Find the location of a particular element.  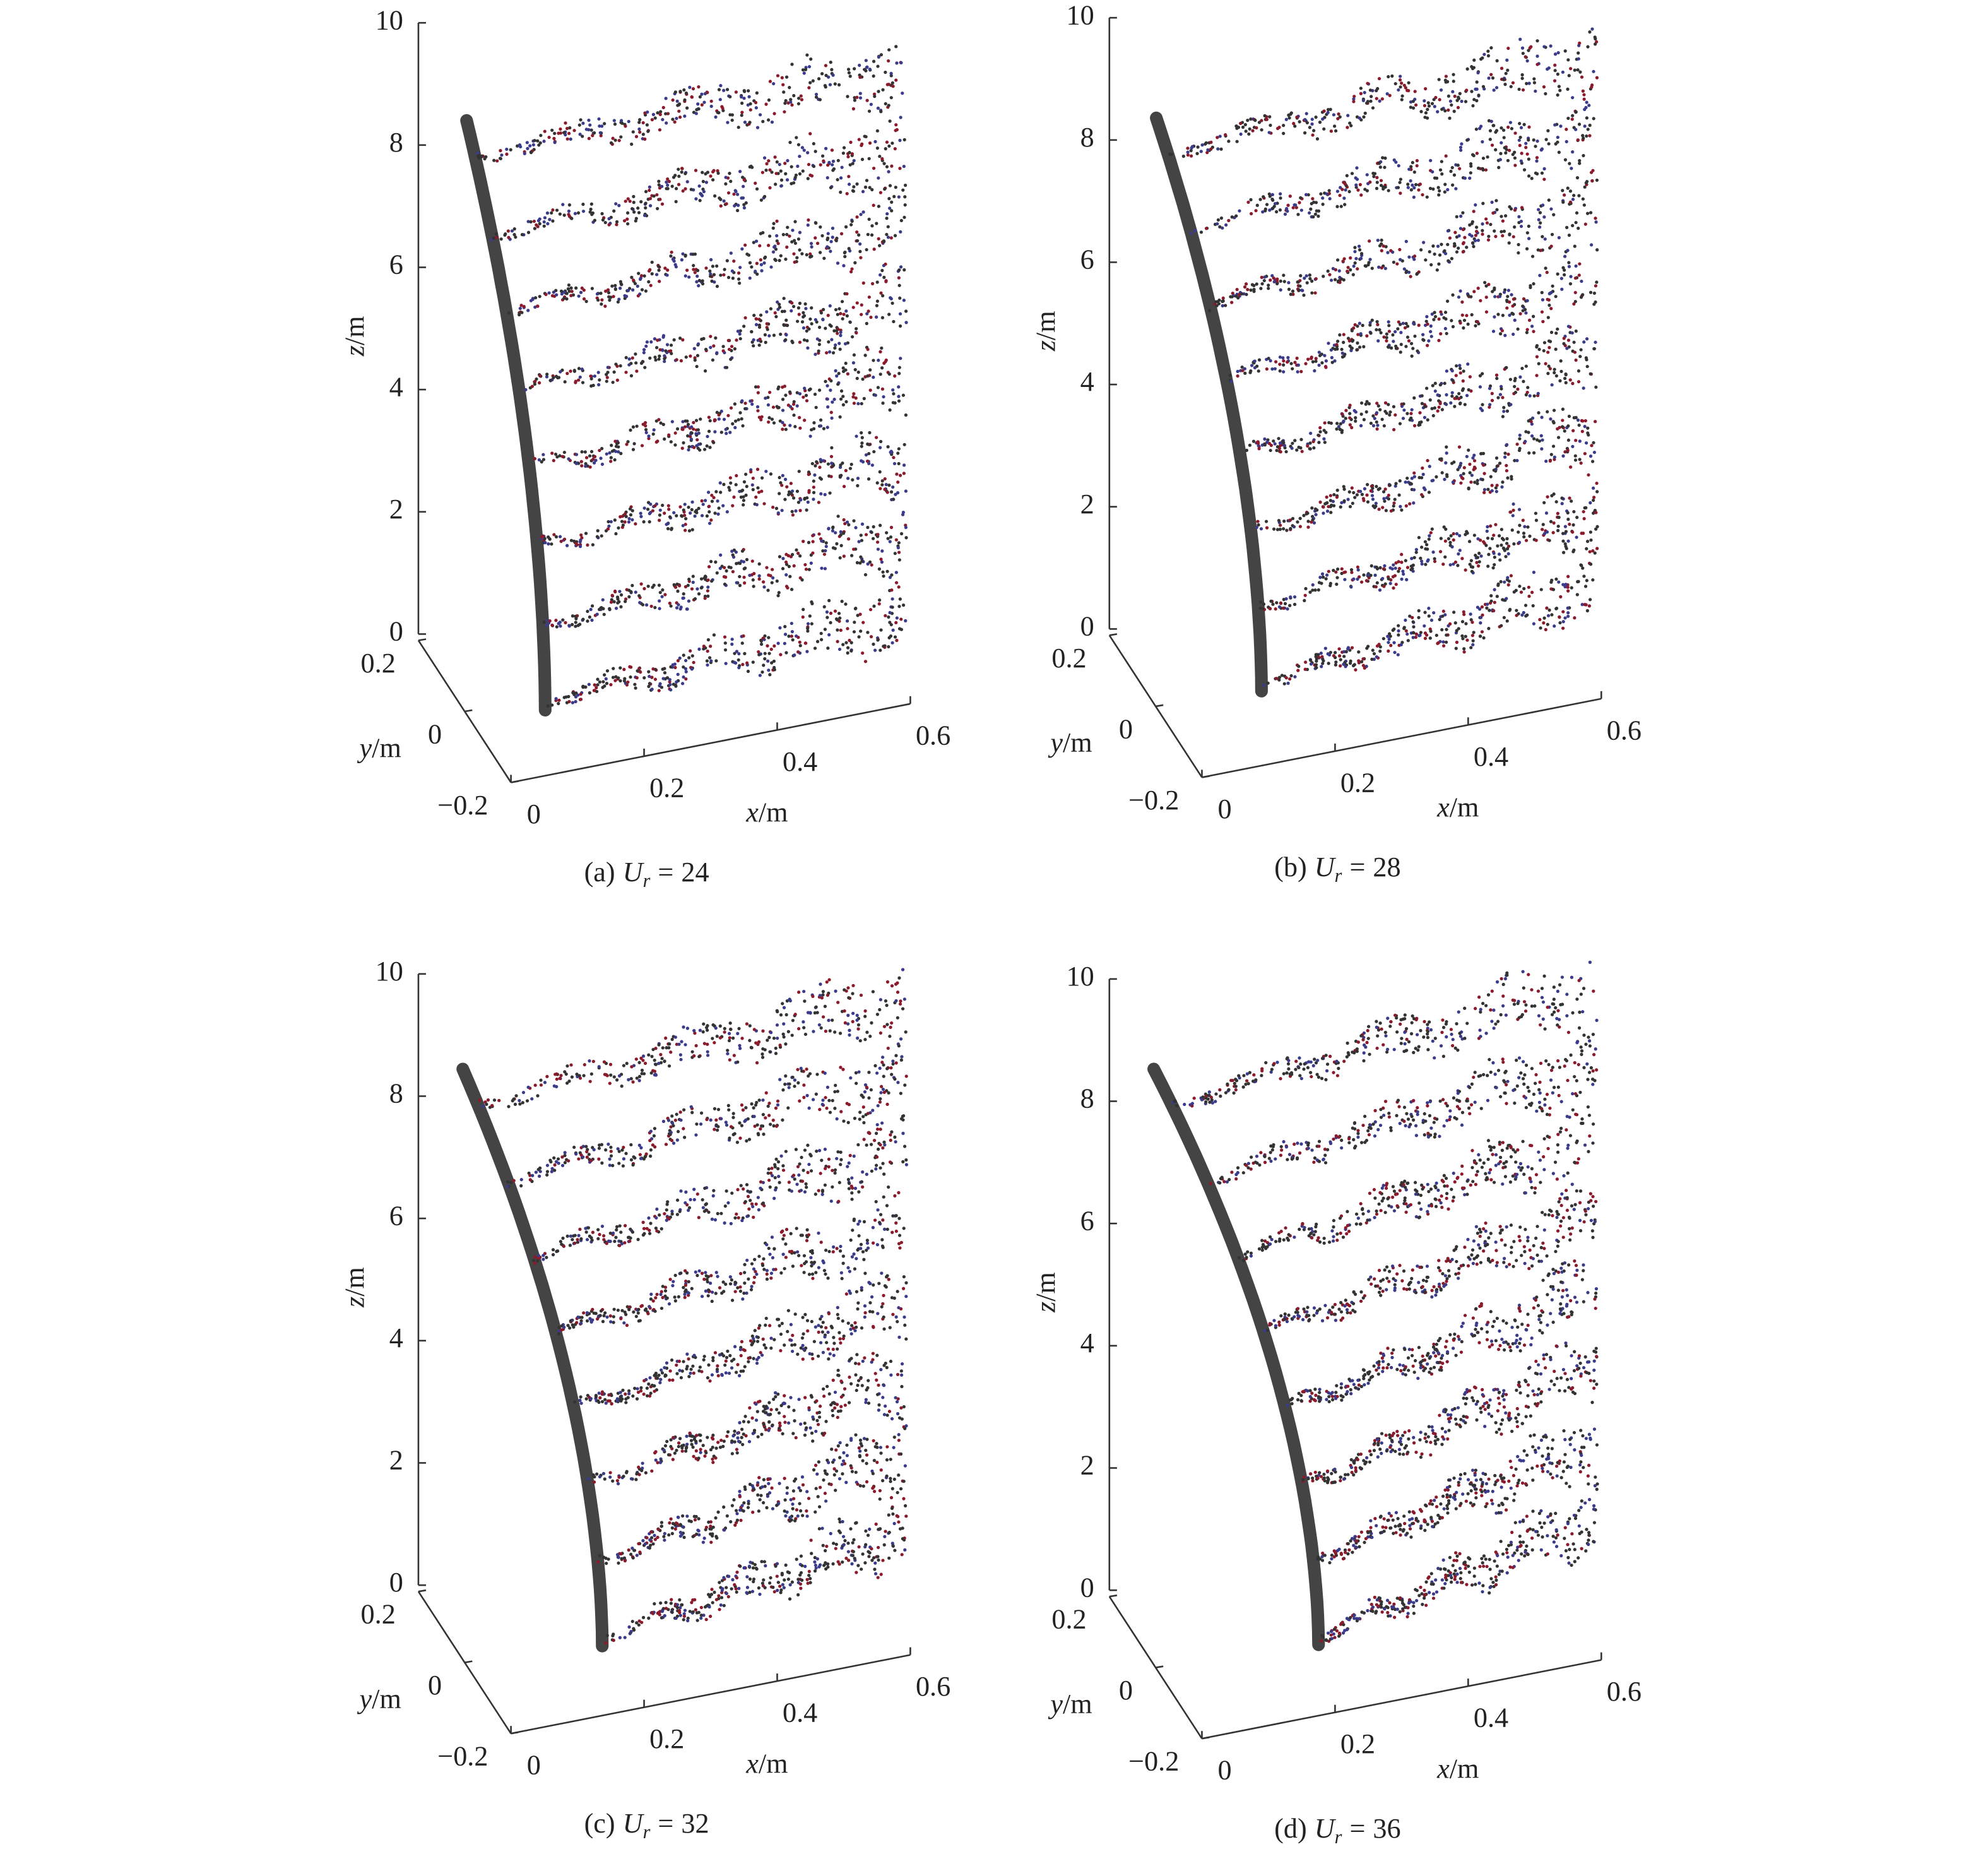

x-symbol: x is located at coordinates (1443, 808).